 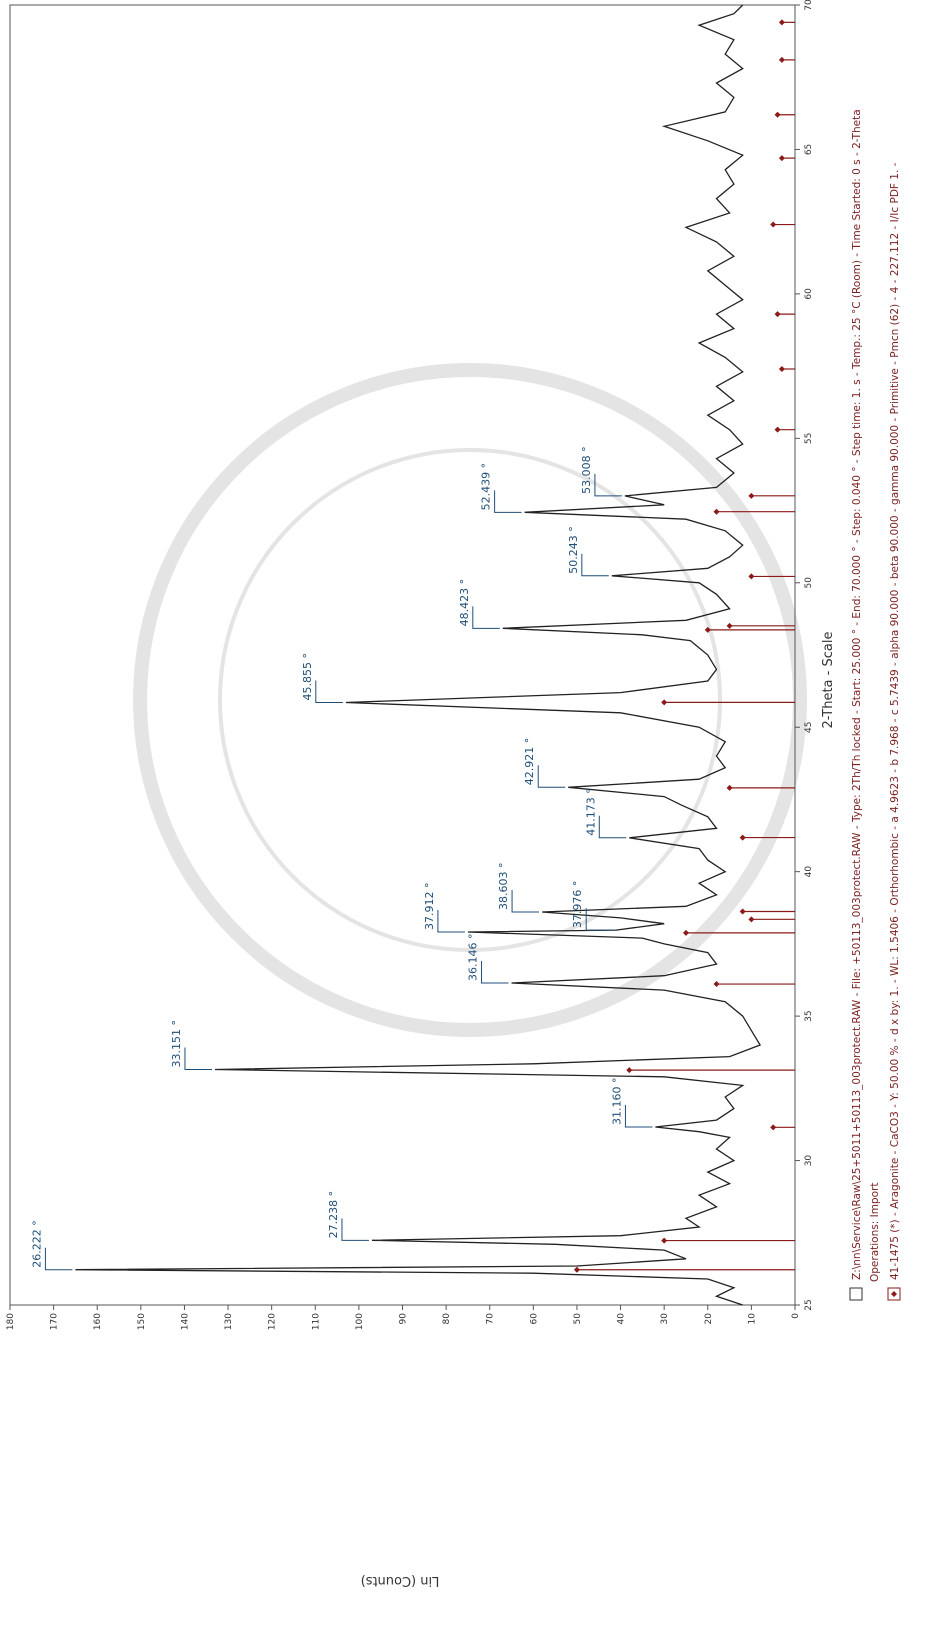 I want to click on x-tick-label: 50, so click(x=809, y=583).